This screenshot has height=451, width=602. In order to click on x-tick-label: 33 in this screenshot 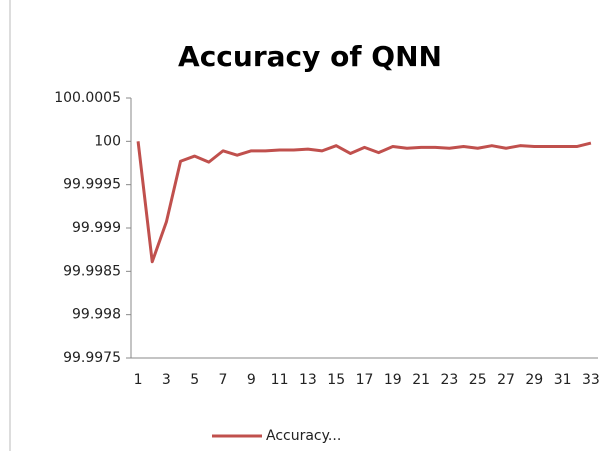, I will do `click(591, 380)`.